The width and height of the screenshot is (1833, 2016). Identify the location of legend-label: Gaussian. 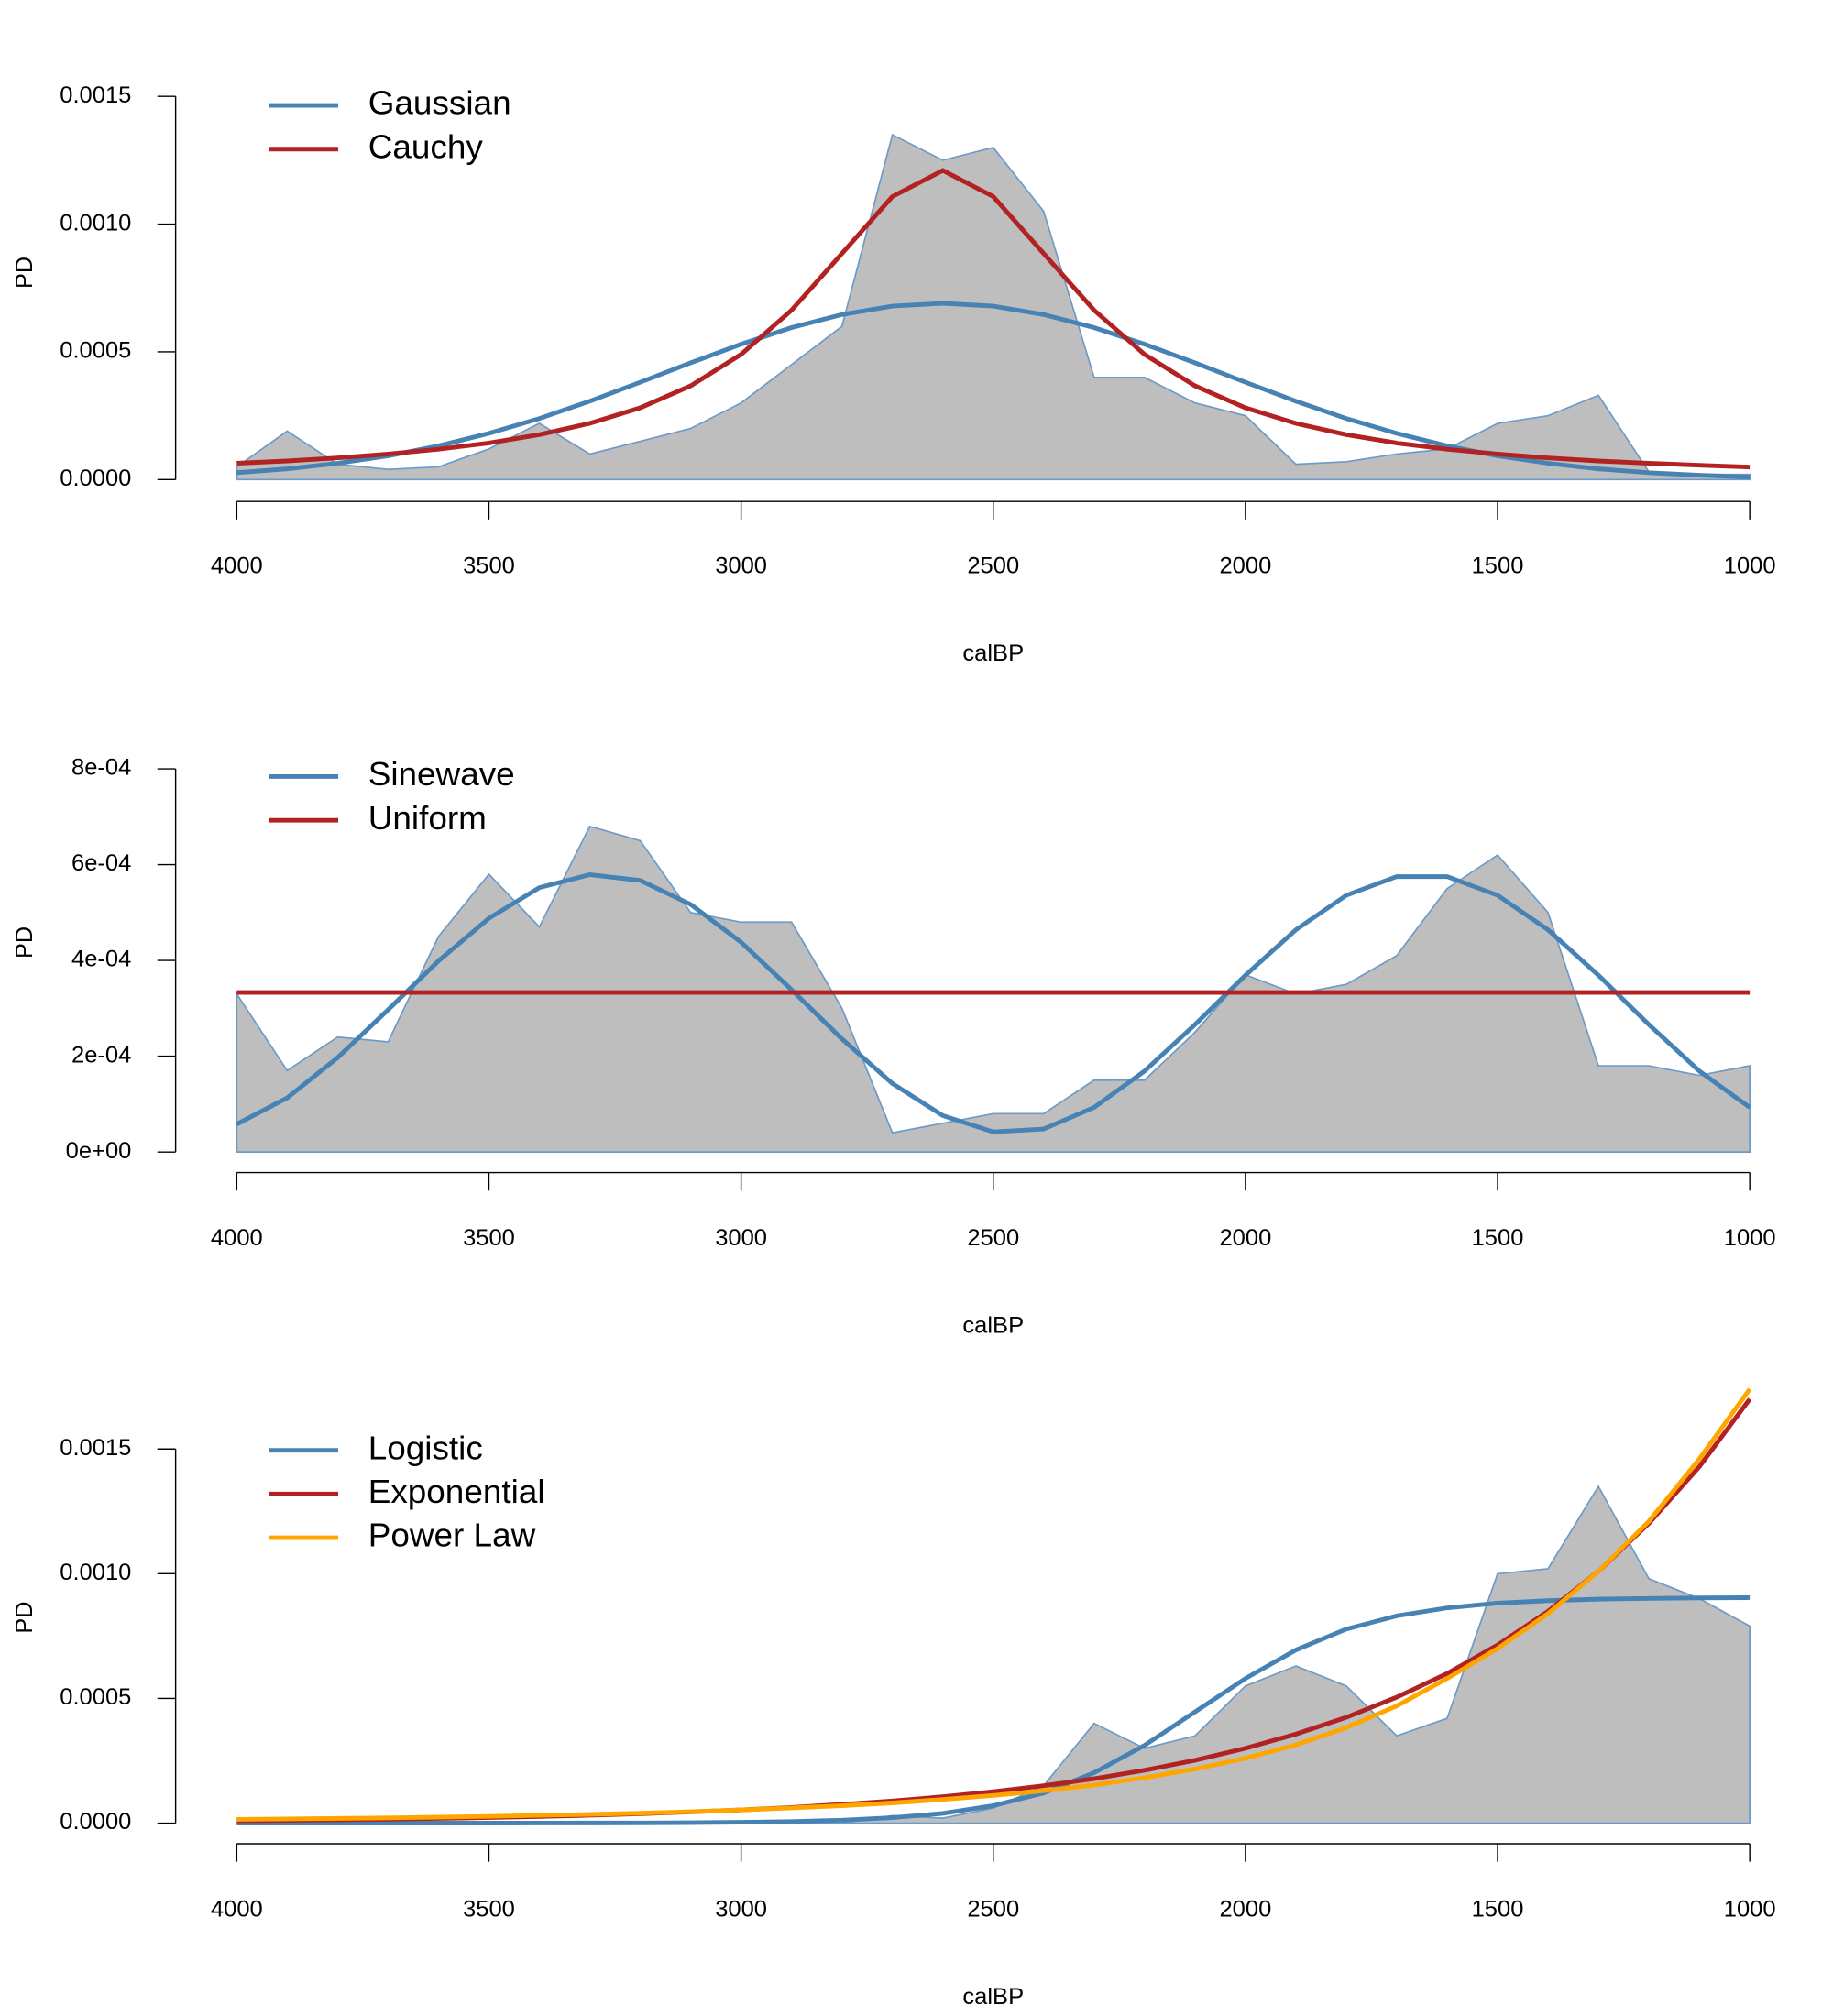
(439, 103).